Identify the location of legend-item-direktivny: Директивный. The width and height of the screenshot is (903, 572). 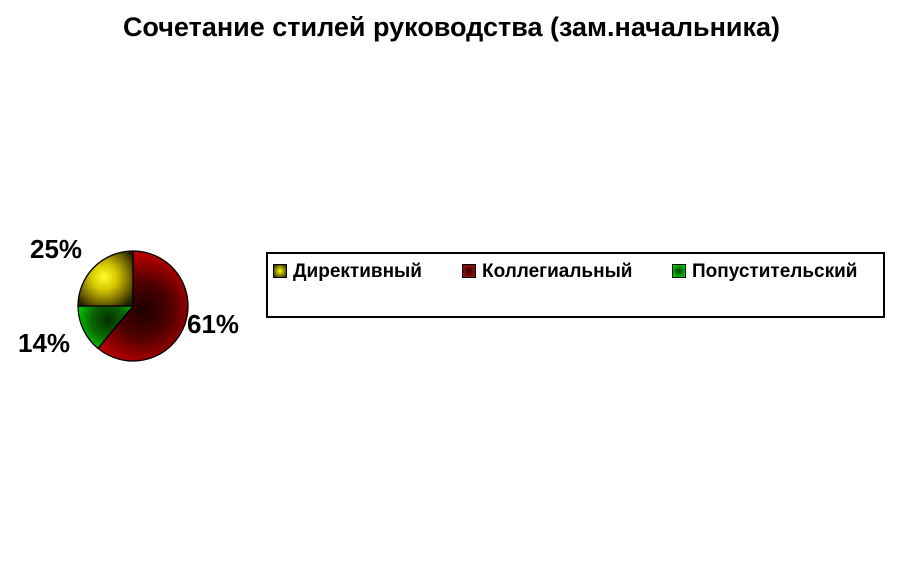
(347, 271).